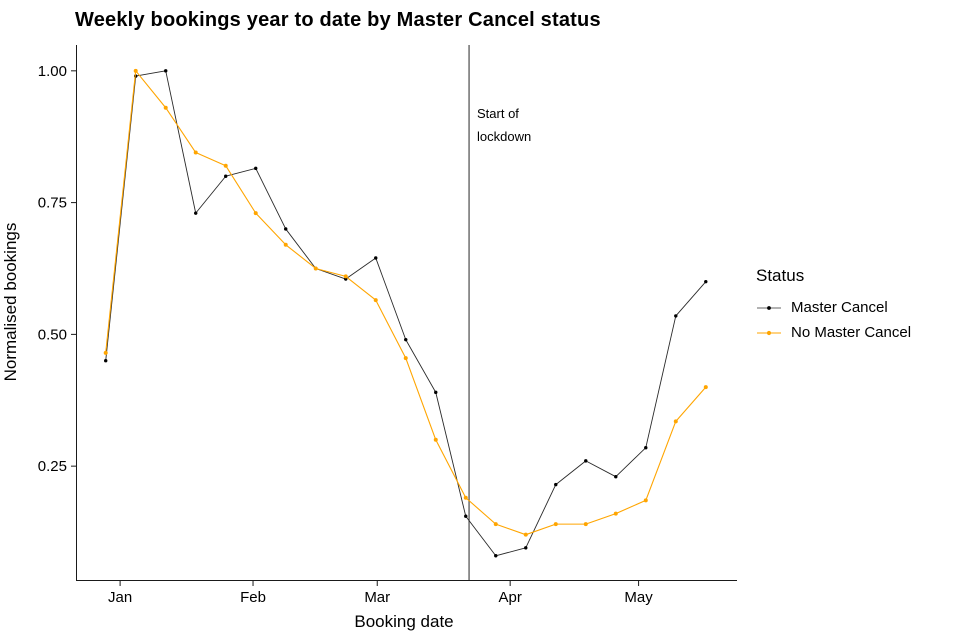  What do you see at coordinates (10, 302) in the screenshot?
I see `y-axis-title: Normalised bookings` at bounding box center [10, 302].